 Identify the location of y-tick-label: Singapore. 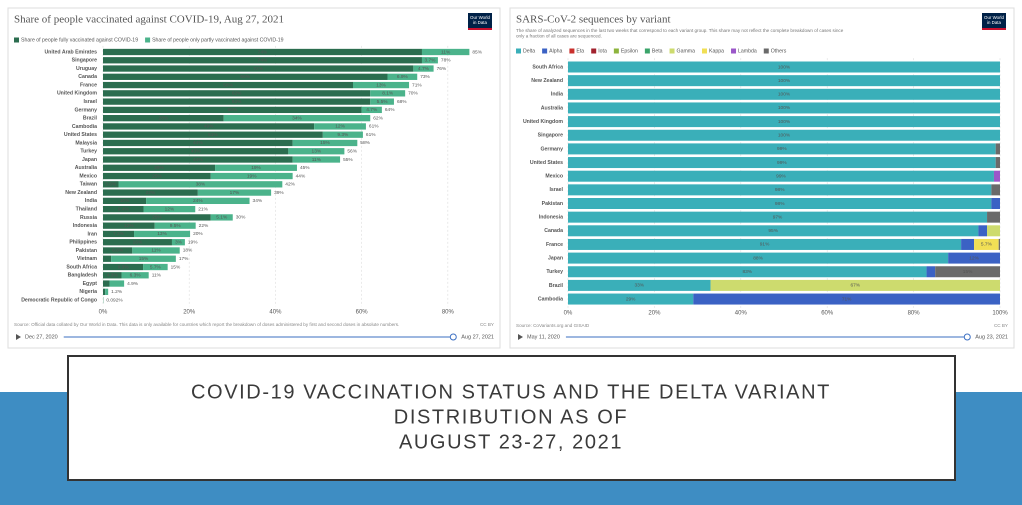
(84, 61).